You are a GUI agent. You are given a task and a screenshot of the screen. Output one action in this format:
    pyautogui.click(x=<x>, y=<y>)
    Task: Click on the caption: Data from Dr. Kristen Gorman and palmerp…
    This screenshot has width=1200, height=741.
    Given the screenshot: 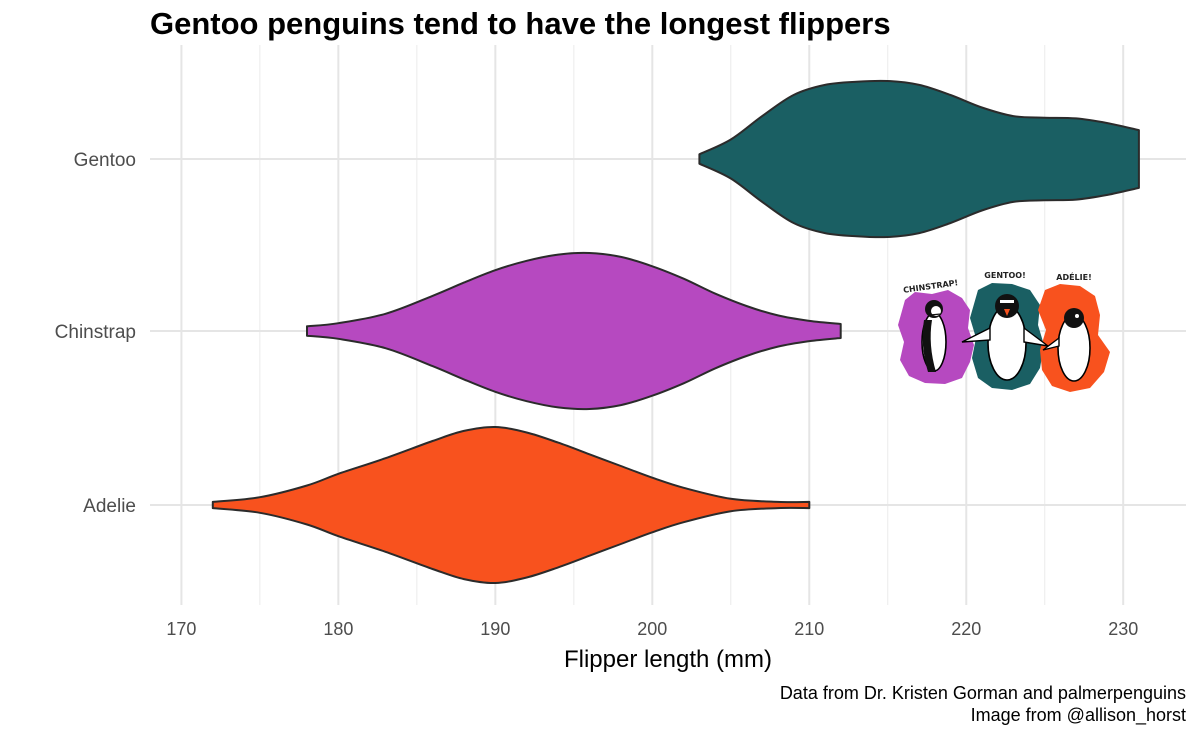 What is the action you would take?
    pyautogui.click(x=983, y=704)
    